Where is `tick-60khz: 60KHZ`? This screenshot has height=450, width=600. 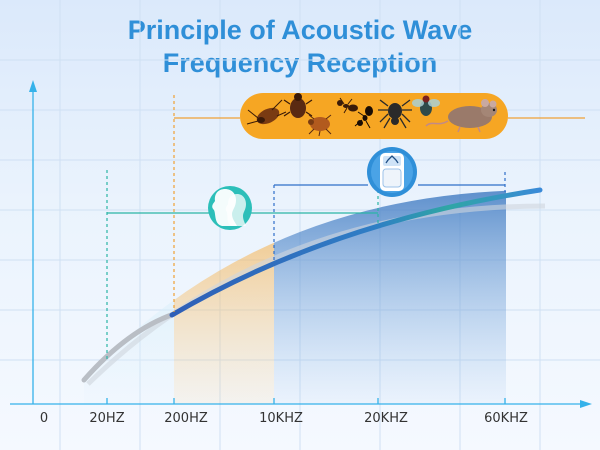
tick-60khz: 60KHZ is located at coordinates (506, 418).